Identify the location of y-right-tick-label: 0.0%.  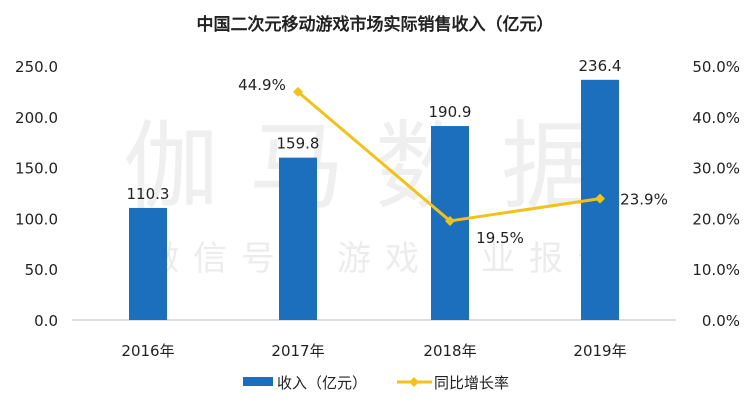
(721, 321).